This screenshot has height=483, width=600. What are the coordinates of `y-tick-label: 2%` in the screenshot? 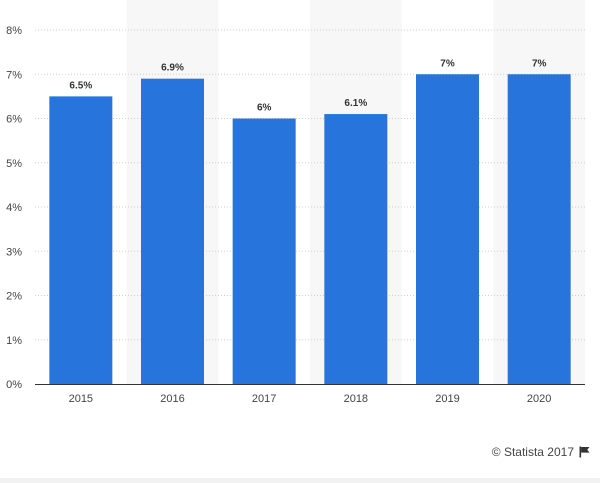 It's located at (14, 297).